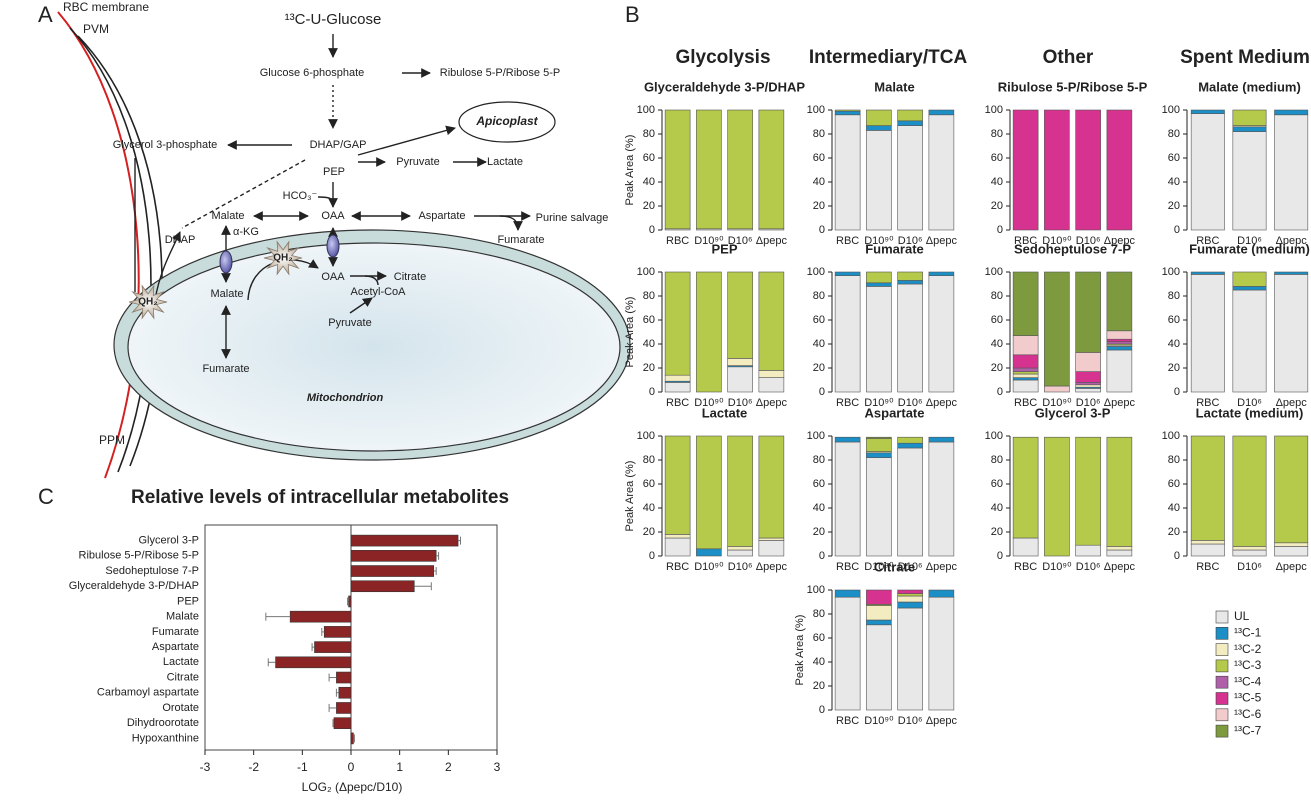  What do you see at coordinates (147, 302) in the screenshot?
I see `diagram-label: QH₂` at bounding box center [147, 302].